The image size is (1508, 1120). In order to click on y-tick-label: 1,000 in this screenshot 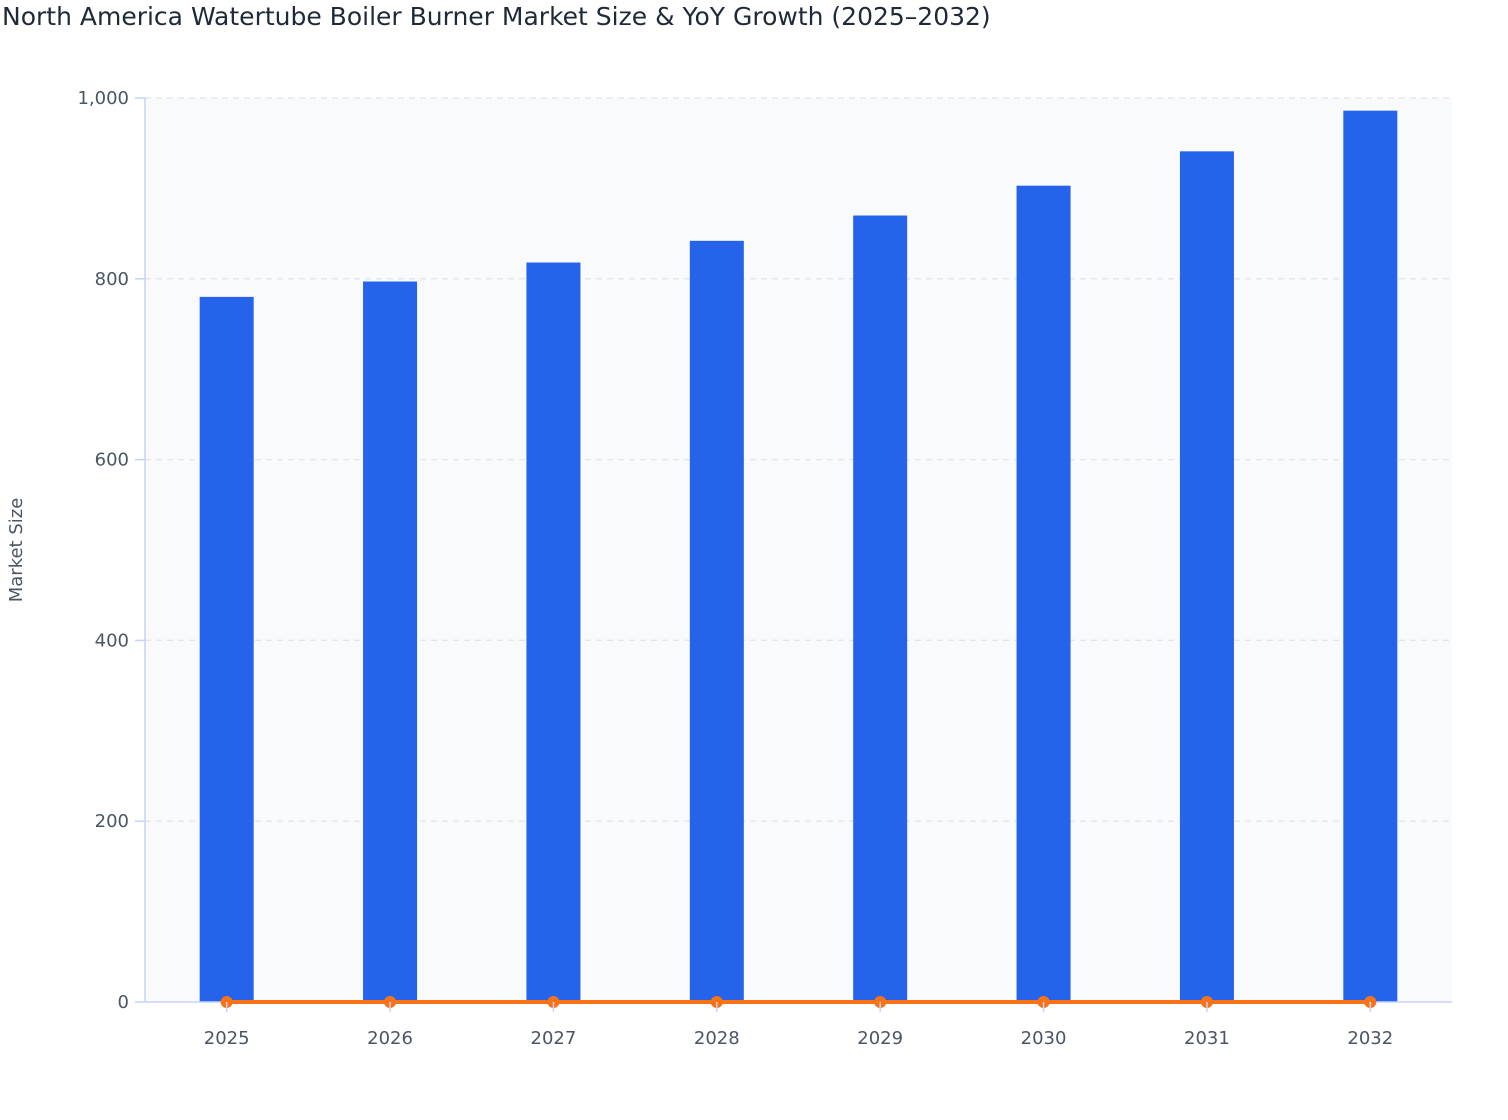, I will do `click(103, 98)`.